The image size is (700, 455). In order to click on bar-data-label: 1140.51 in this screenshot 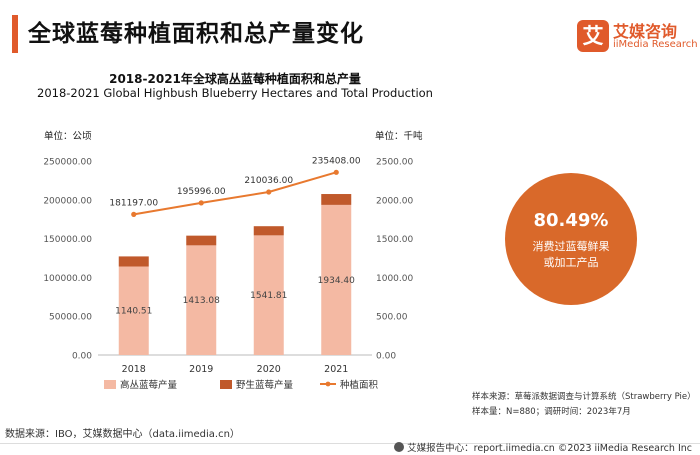, I will do `click(133, 312)`.